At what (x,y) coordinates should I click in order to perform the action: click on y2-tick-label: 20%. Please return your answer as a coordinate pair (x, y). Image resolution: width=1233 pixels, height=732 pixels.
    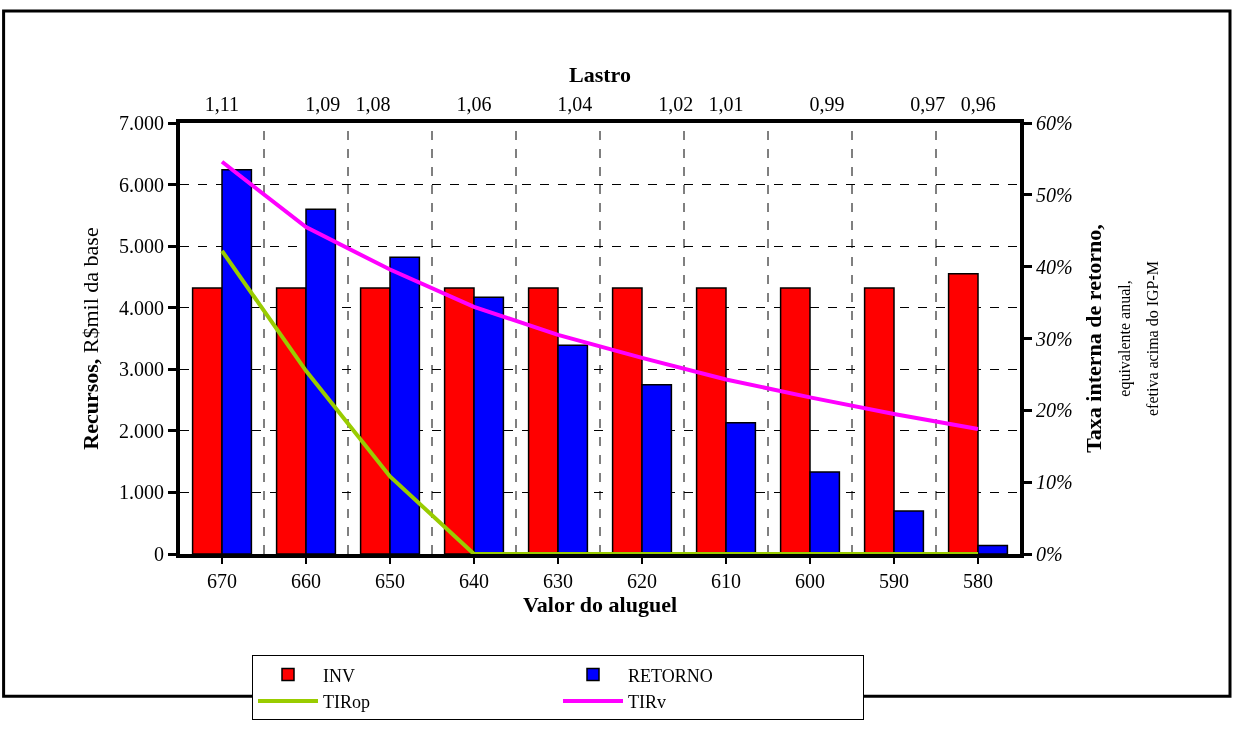
    Looking at the image, I should click on (1054, 410).